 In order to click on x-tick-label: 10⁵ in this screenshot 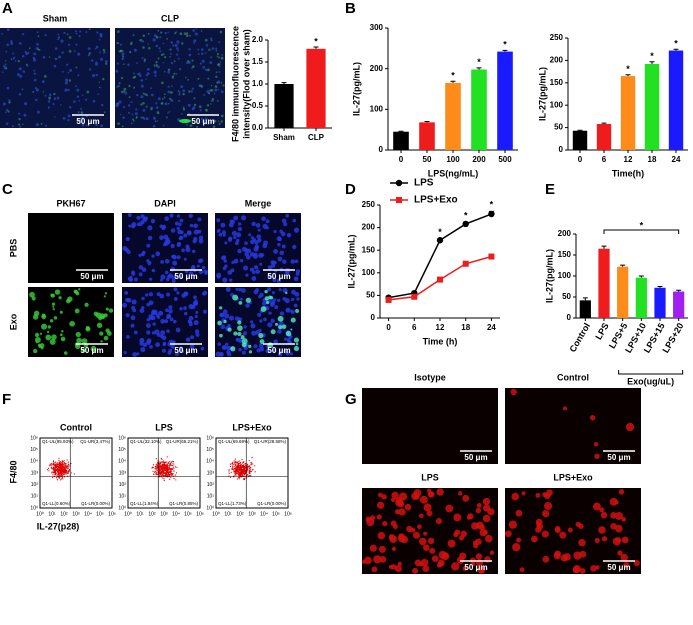, I will do `click(188, 514)`.